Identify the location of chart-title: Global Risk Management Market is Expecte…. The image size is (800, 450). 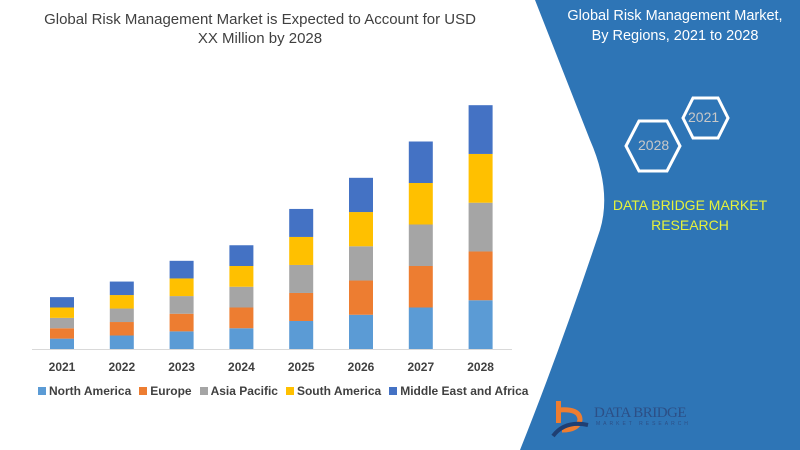
(260, 29).